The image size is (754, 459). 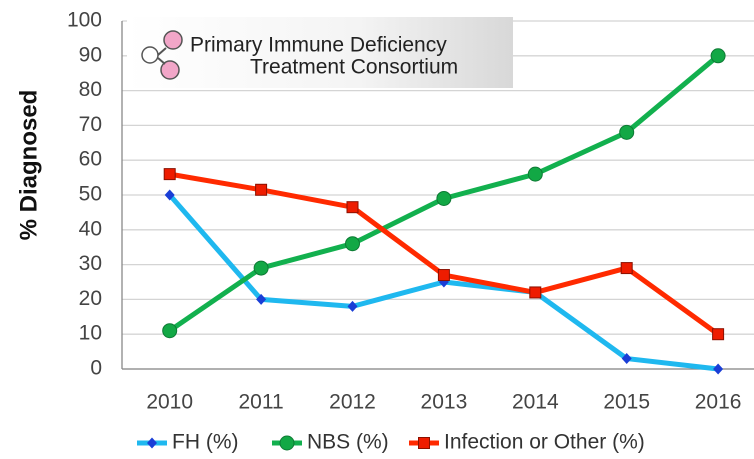 I want to click on x-tick-label: 2011, so click(x=261, y=402).